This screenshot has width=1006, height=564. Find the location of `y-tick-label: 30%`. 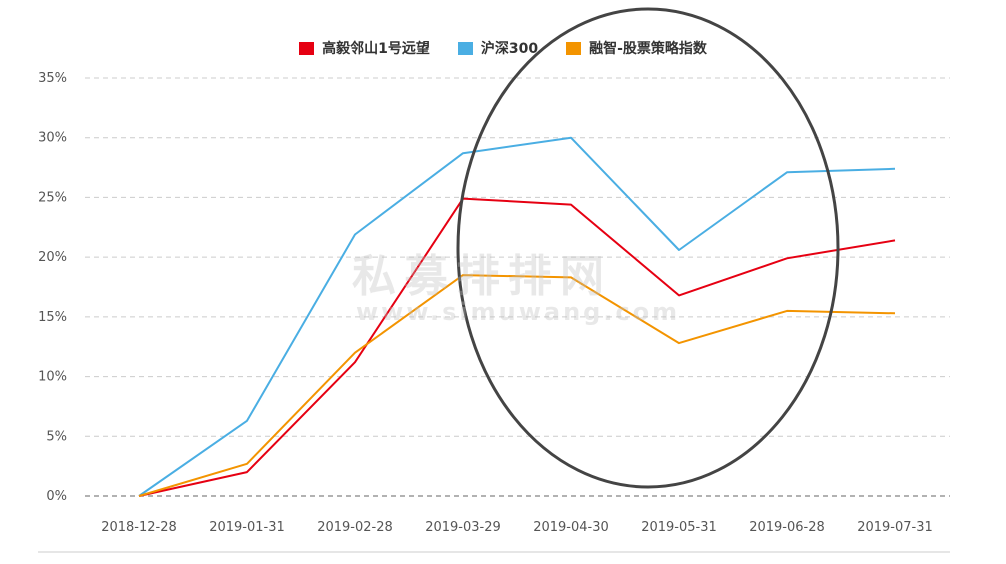

y-tick-label: 30% is located at coordinates (52, 138).